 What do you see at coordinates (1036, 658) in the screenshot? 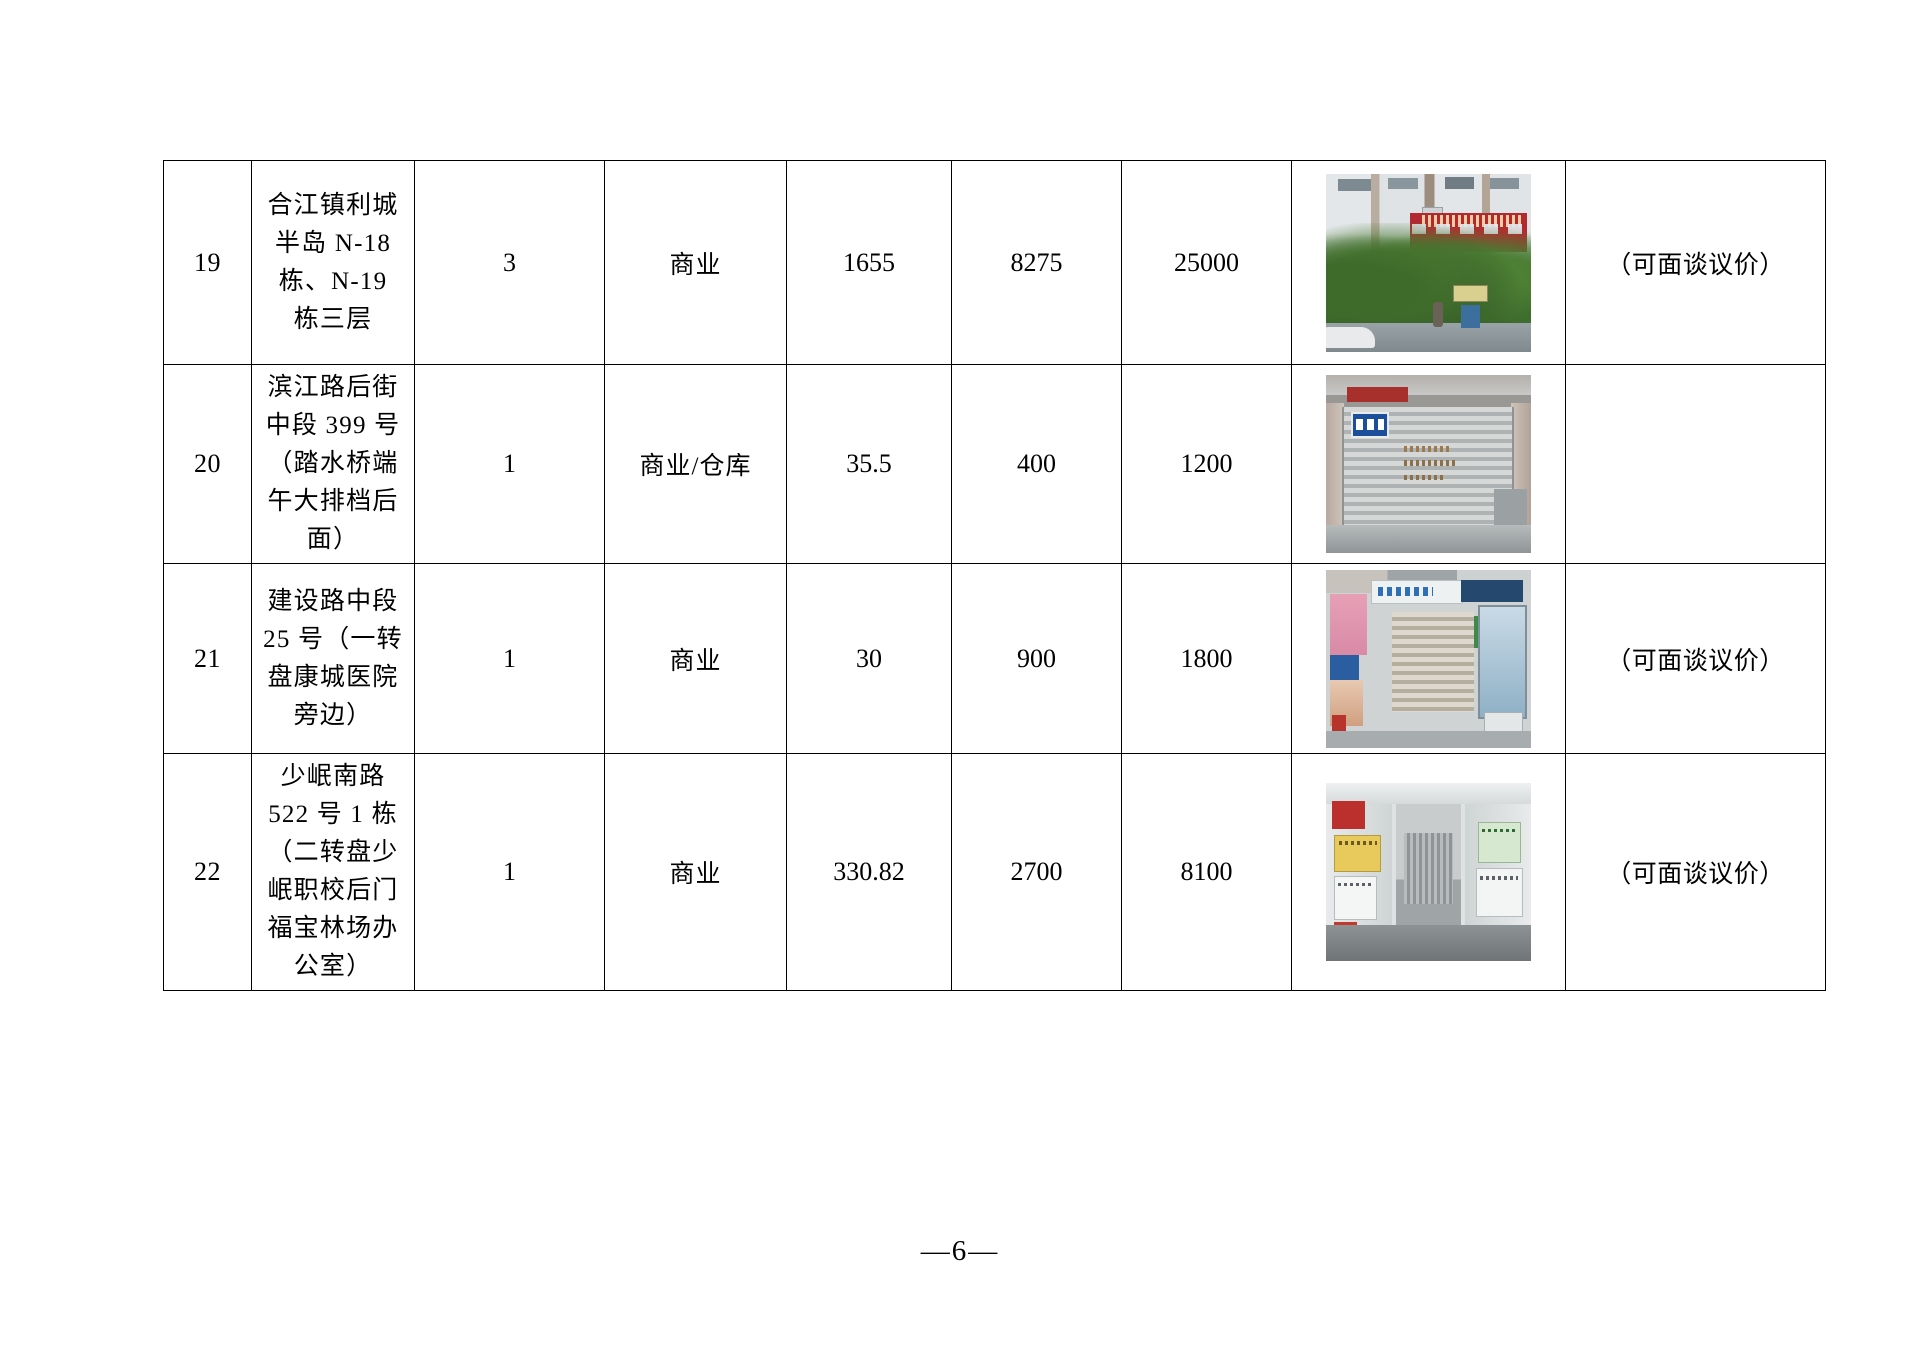
I see `row-rent-monthly: 900` at bounding box center [1036, 658].